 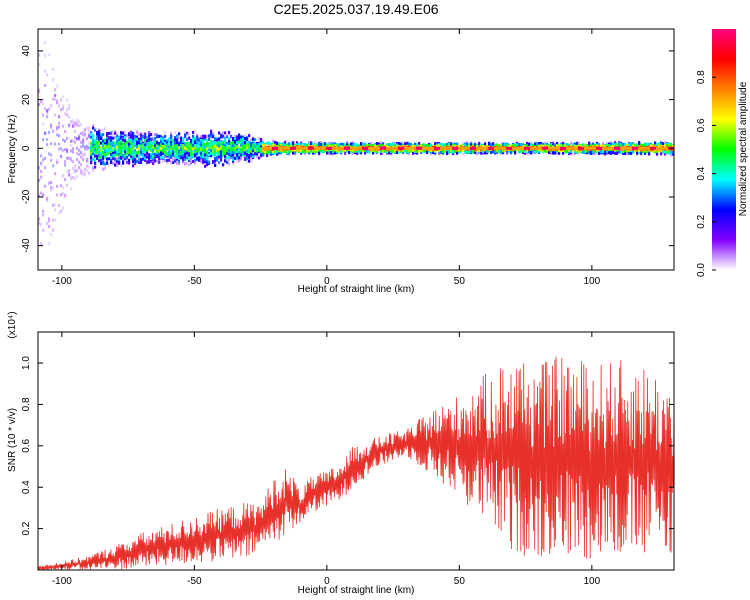 I want to click on chart-title: C2E5.2025.037.19.49.E06, so click(x=355, y=9).